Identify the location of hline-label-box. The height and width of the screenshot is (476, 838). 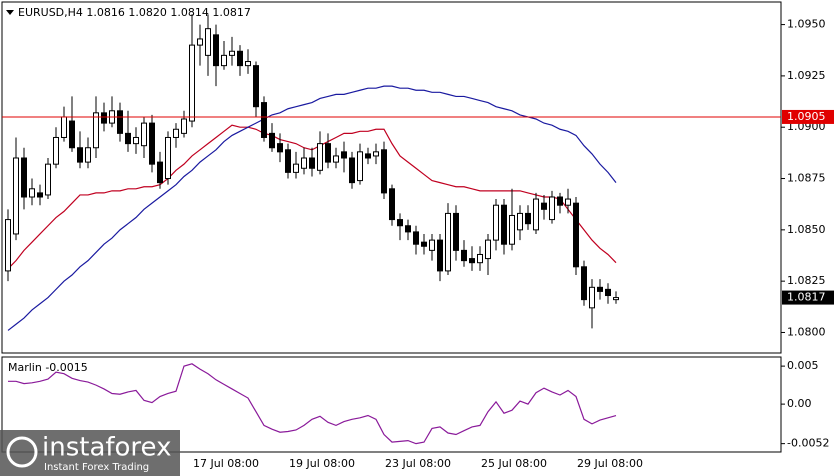
(808, 116).